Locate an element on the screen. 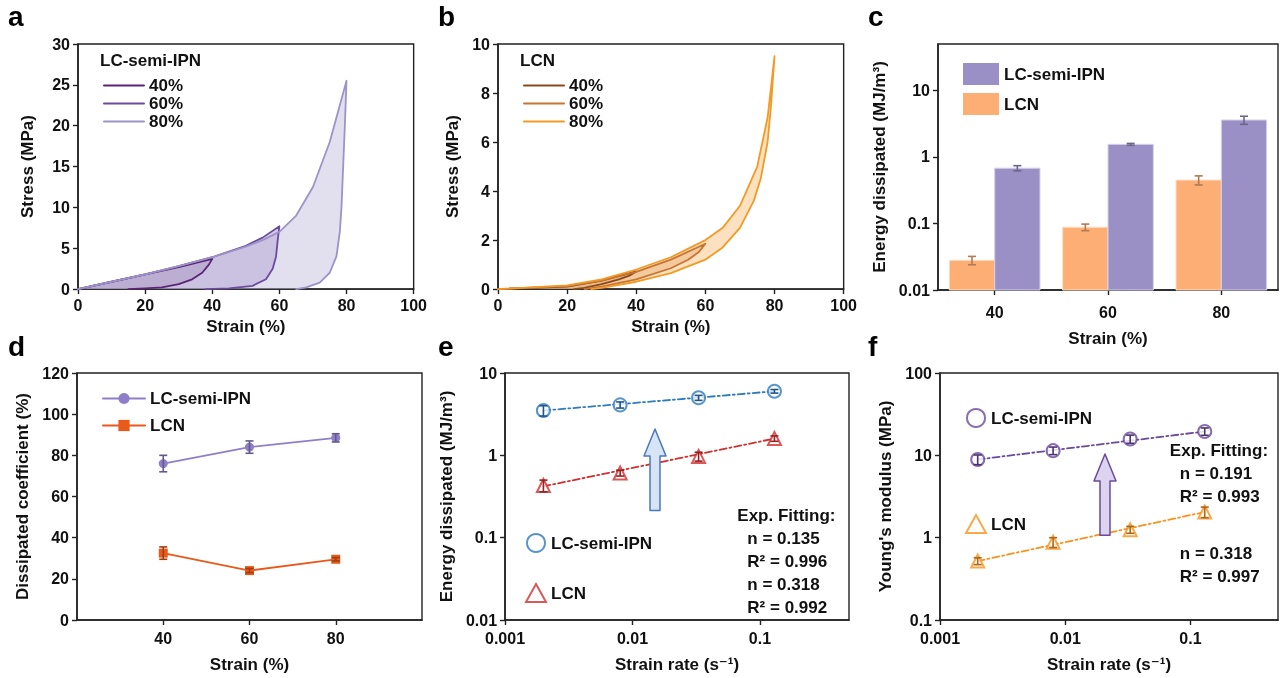  y-tick-label: 25 is located at coordinates (61, 85).